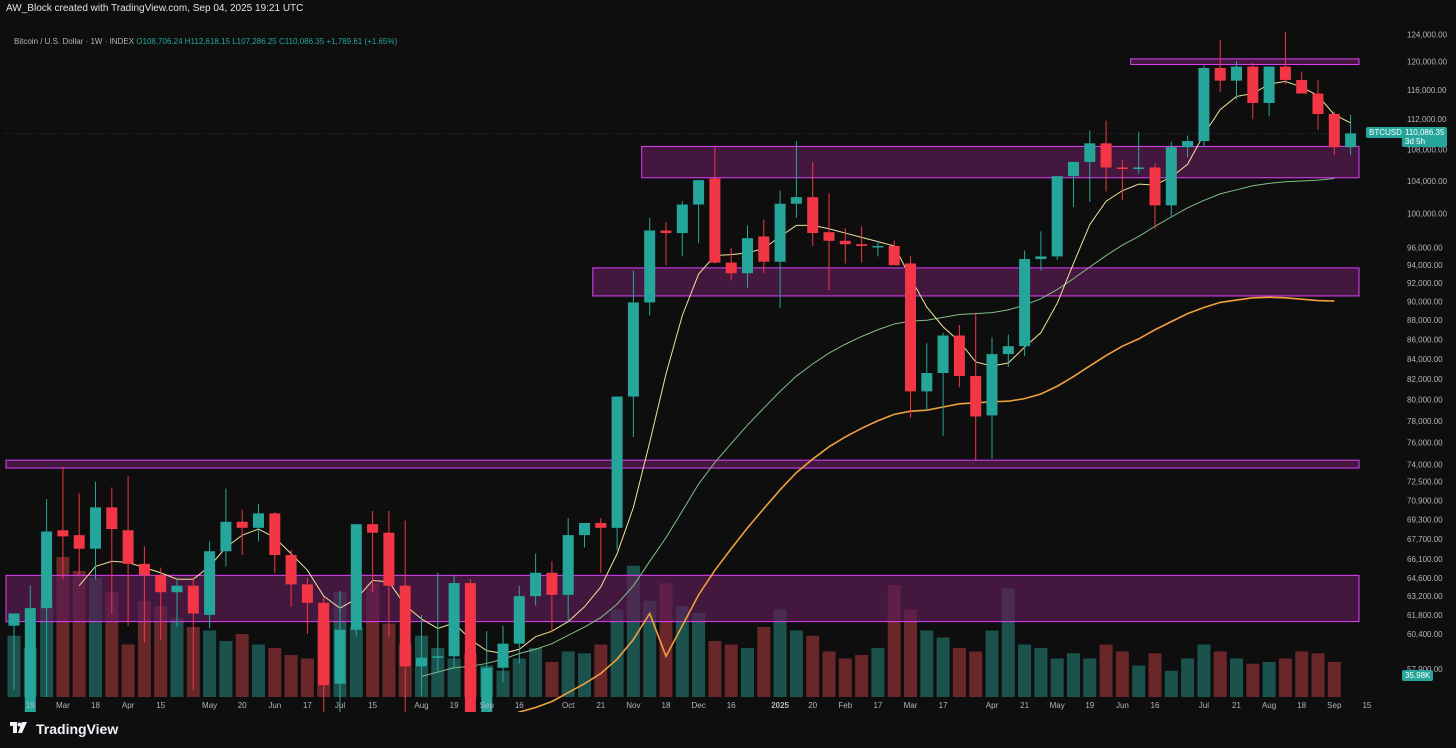  What do you see at coordinates (600, 705) in the screenshot?
I see `x-tick-label: 21` at bounding box center [600, 705].